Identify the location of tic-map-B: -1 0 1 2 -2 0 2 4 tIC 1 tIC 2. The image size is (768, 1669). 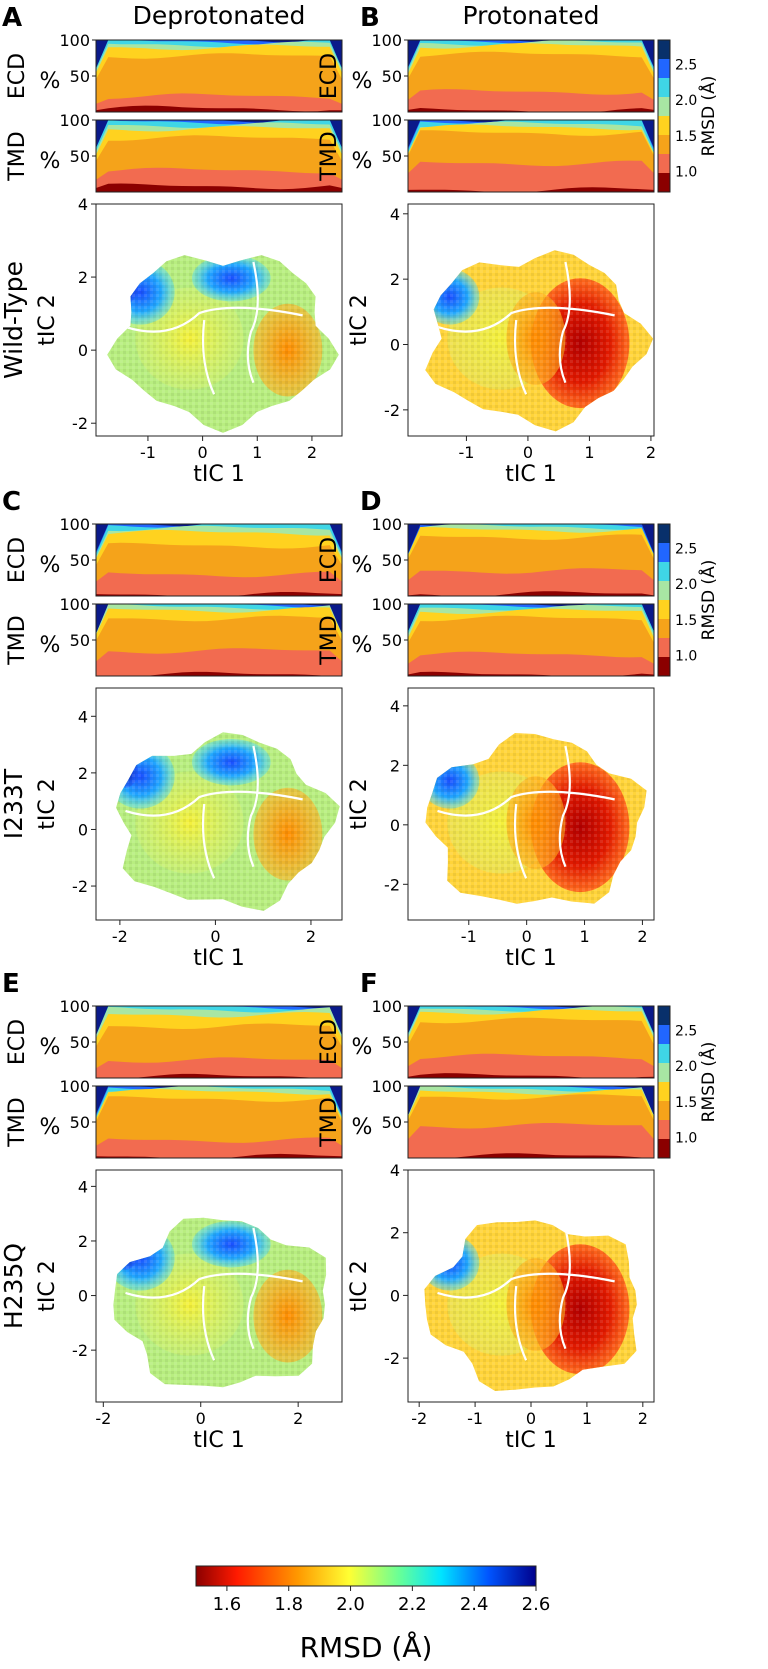
(501, 345).